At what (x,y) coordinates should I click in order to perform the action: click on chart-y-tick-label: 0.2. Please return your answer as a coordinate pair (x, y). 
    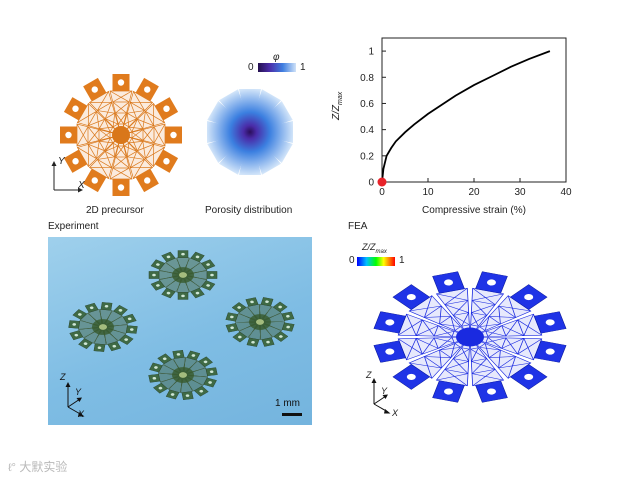
    Looking at the image, I should click on (367, 156).